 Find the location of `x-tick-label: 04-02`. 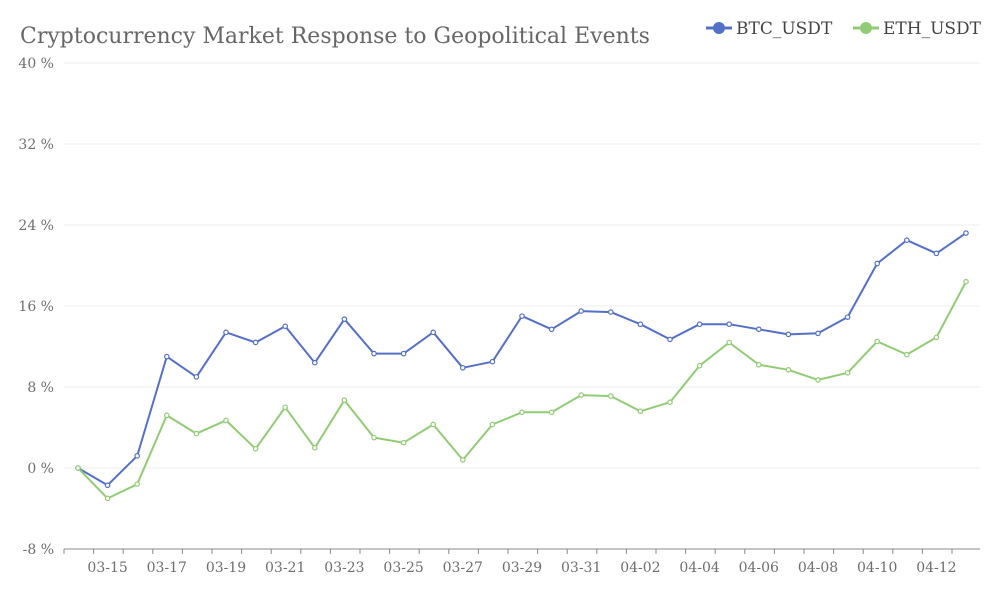

x-tick-label: 04-02 is located at coordinates (640, 568).